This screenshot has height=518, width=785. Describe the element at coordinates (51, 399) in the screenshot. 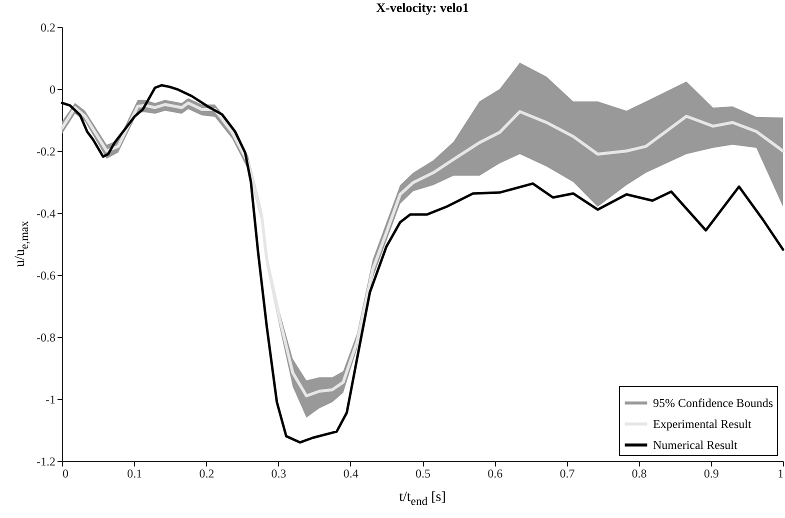

I see `y-tick-label: -1` at that location.